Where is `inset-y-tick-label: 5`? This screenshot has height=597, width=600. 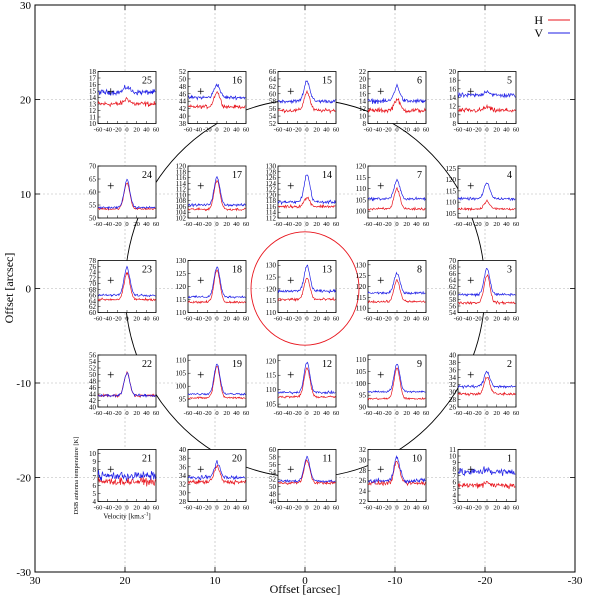 inset-y-tick-label: 5 is located at coordinates (95, 494).